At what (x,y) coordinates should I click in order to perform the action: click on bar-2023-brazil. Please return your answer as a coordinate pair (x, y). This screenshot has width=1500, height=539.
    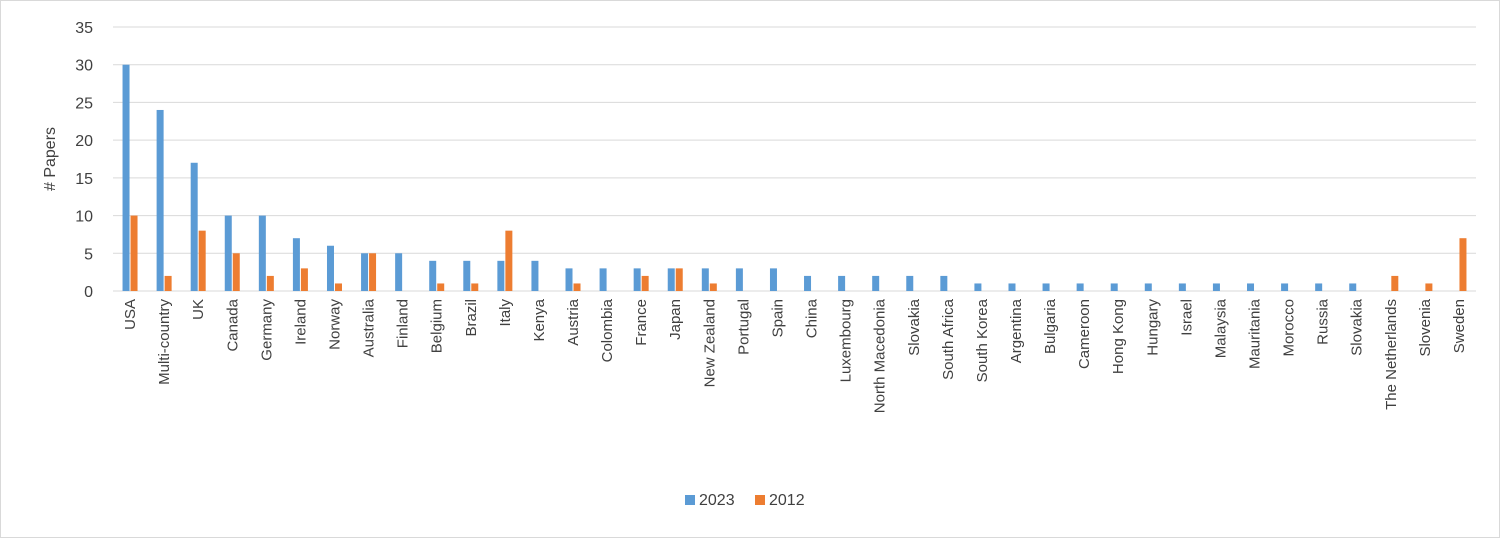
    Looking at the image, I should click on (467, 275).